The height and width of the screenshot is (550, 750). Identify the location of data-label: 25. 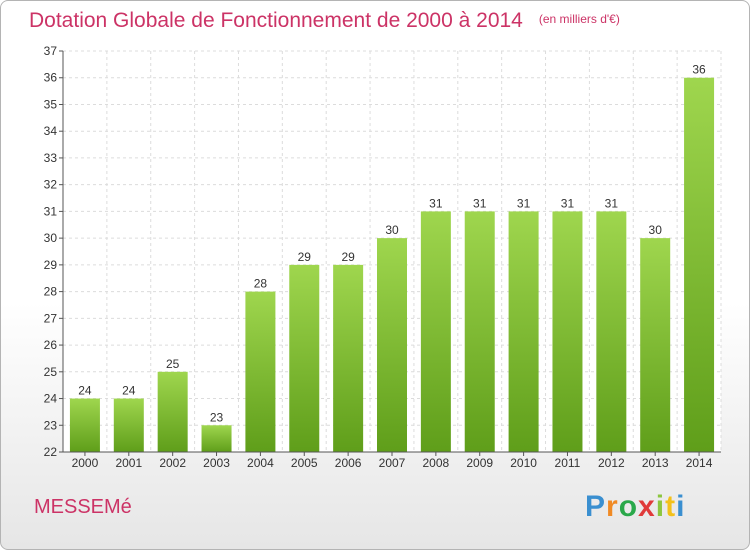
(173, 364).